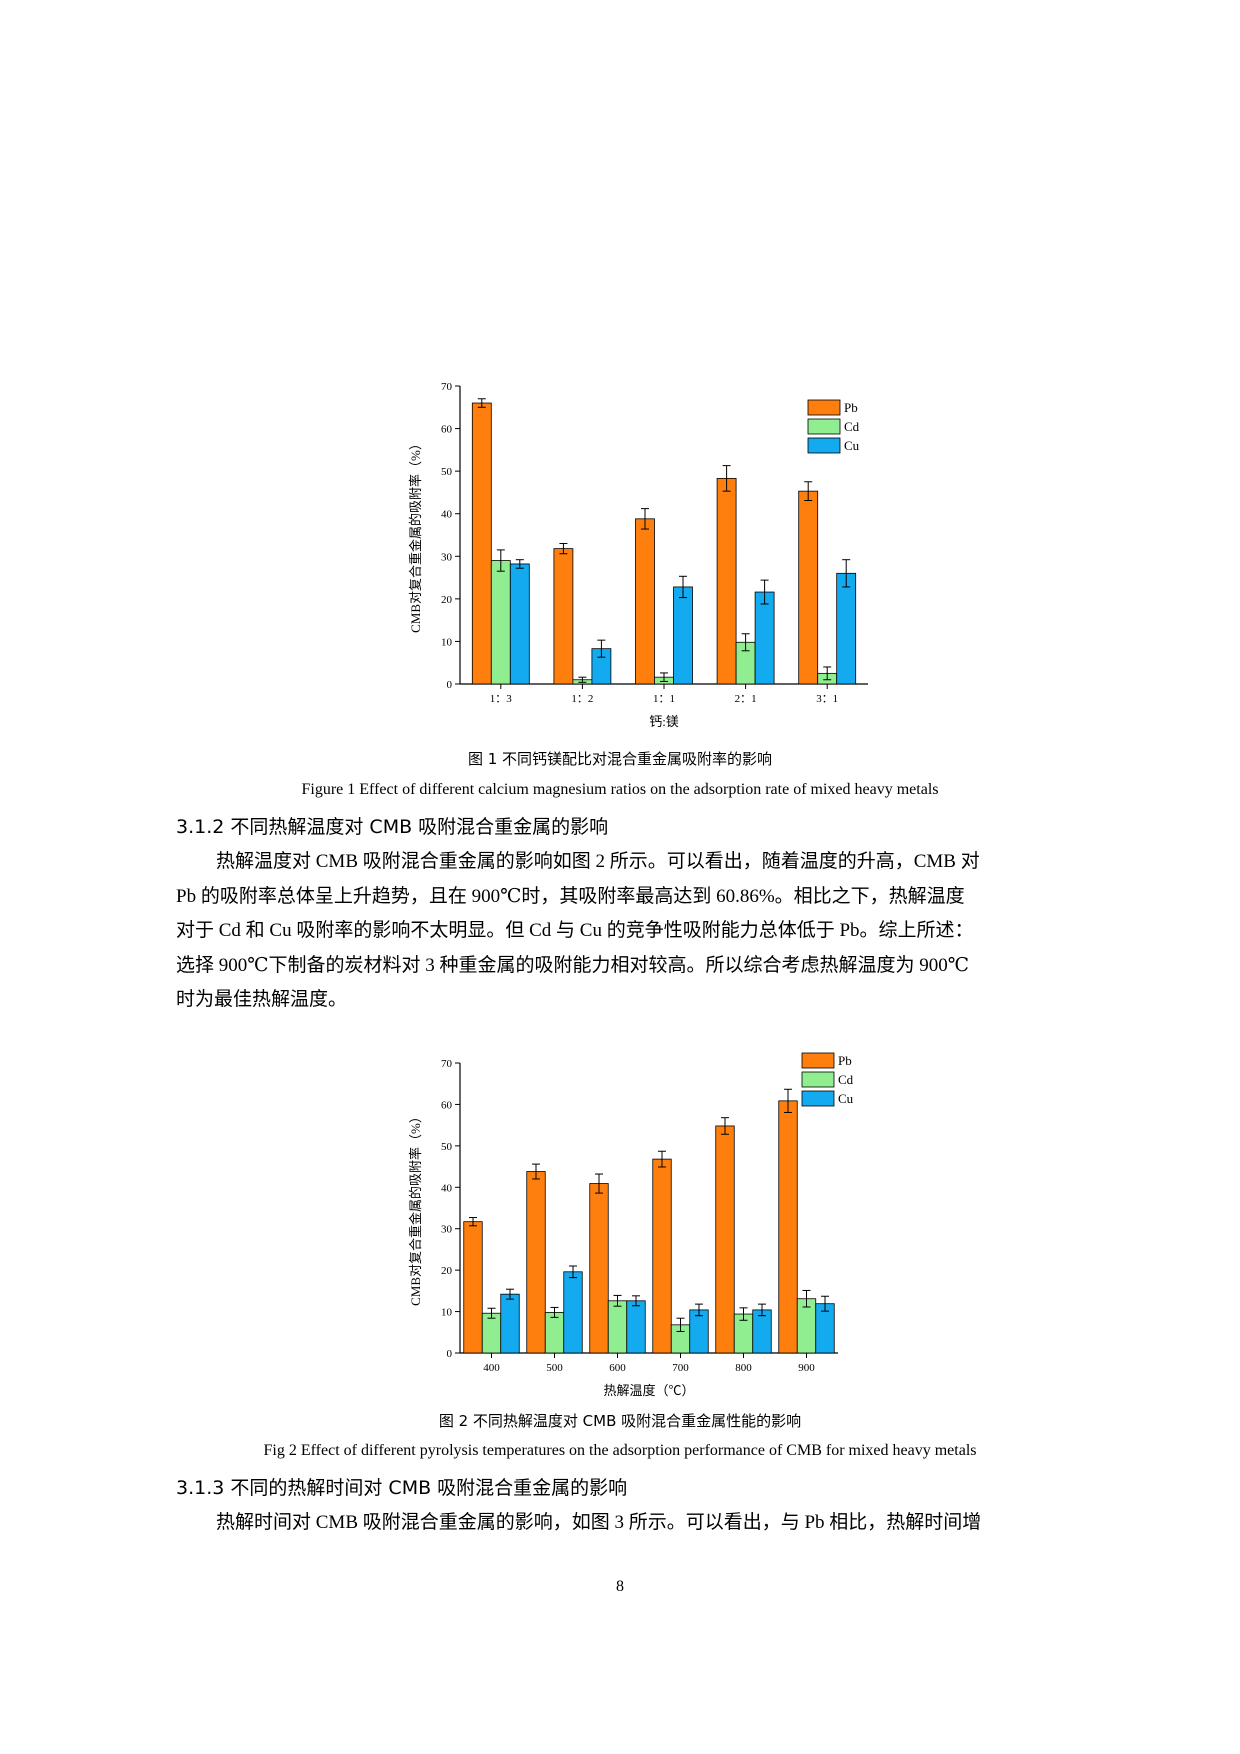 This screenshot has width=1240, height=1754. What do you see at coordinates (664, 699) in the screenshot?
I see `x-tick-label: 1：1` at bounding box center [664, 699].